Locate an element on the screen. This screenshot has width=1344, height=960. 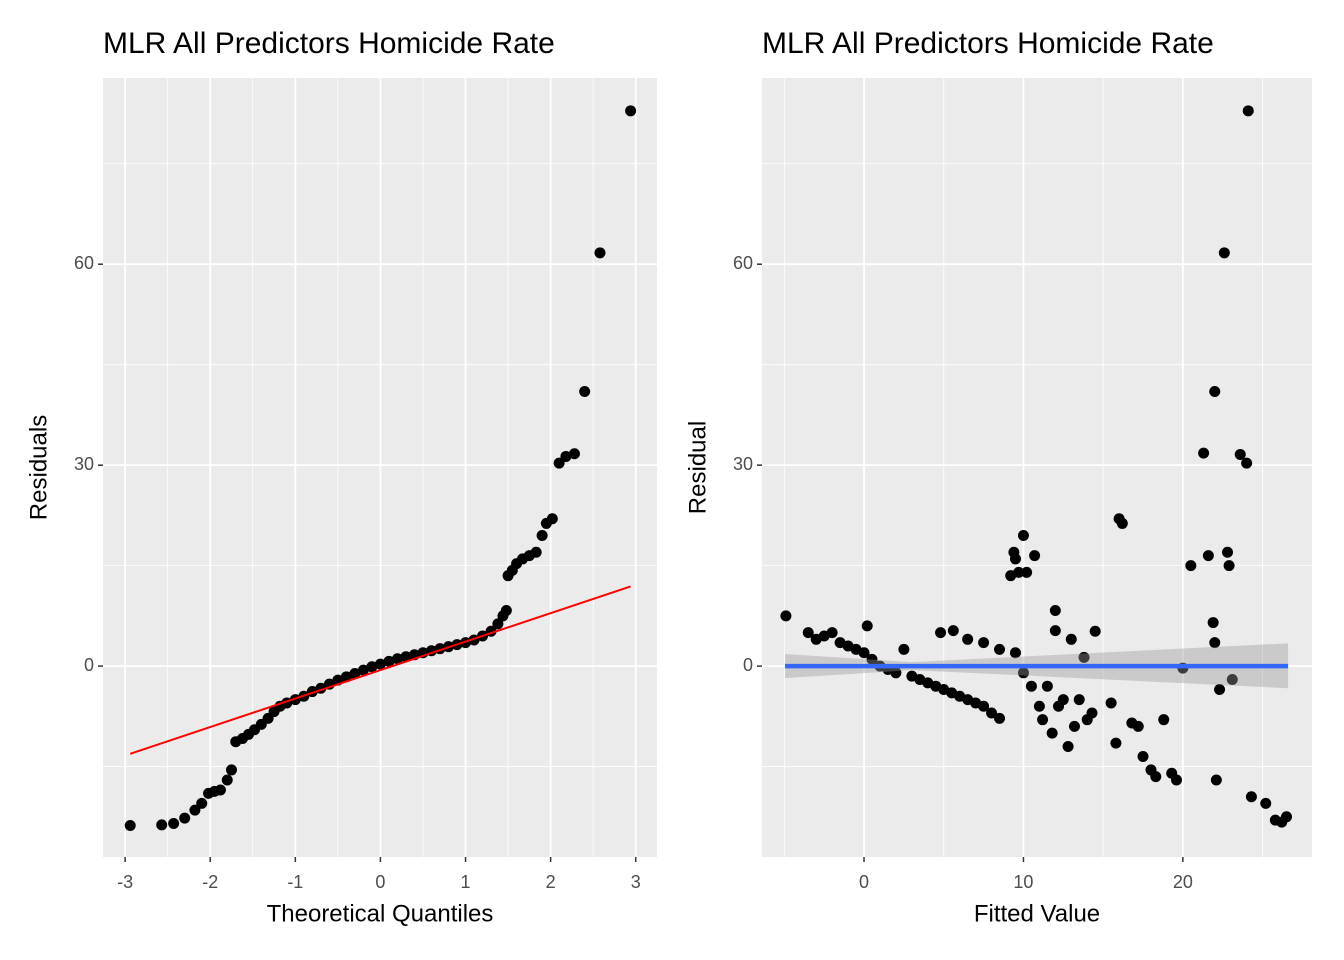
x-tick-label: -1 is located at coordinates (295, 882).